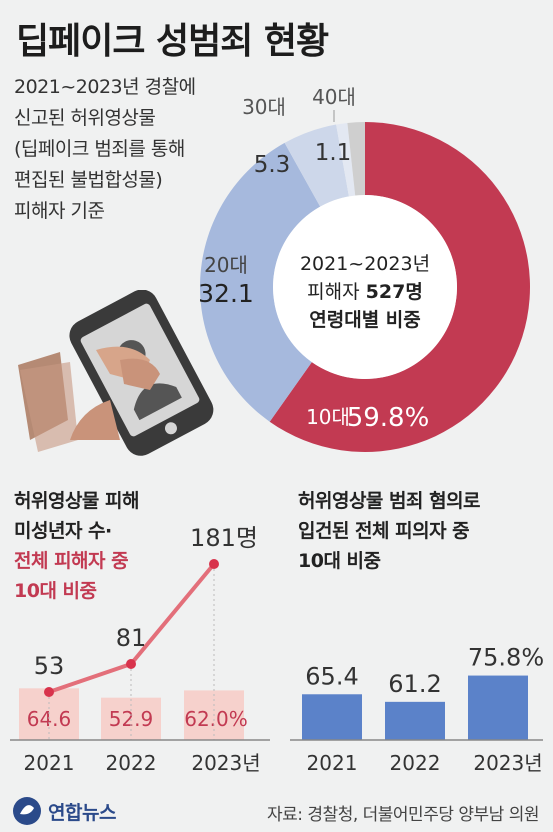 This screenshot has width=553, height=832. Describe the element at coordinates (59, 211) in the screenshot. I see `description-line: 피해자 기준` at that location.